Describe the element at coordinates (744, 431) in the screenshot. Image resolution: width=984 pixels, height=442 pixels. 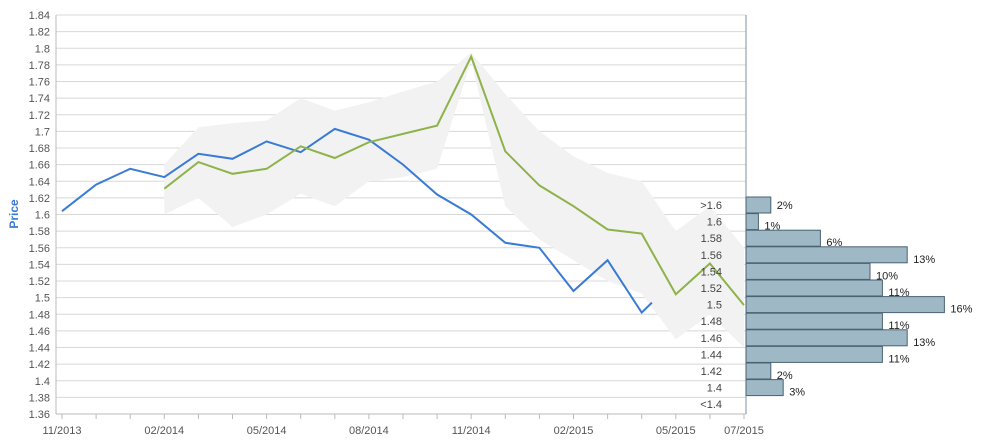
I see `x-tick-label: 07/2015` at that location.